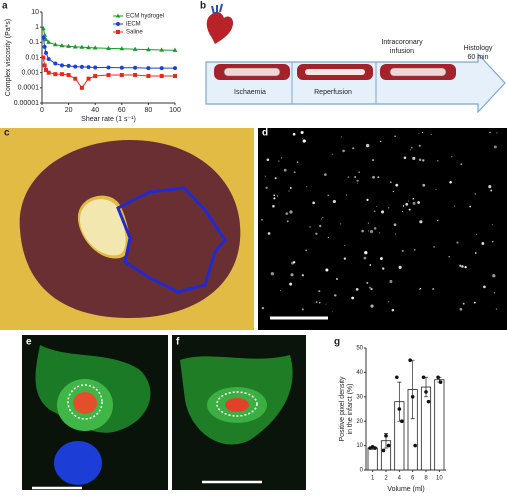 The image size is (507, 500). What do you see at coordinates (265, 133) in the screenshot?
I see `panel-letter: d` at bounding box center [265, 133].